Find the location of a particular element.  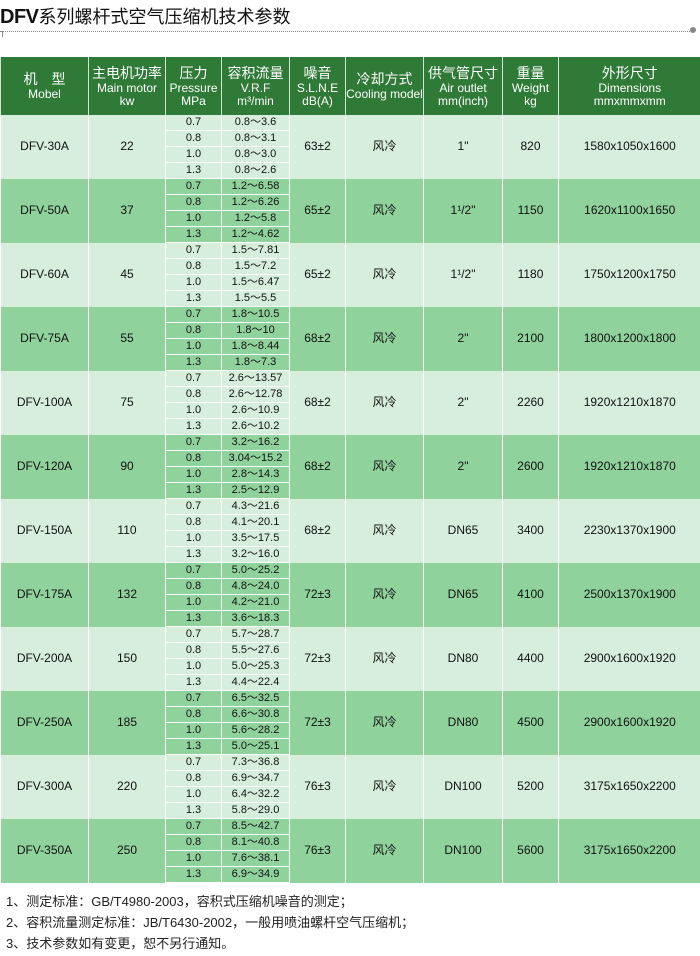

dimensions-cell: 3175x1650x2200 is located at coordinates (629, 786).